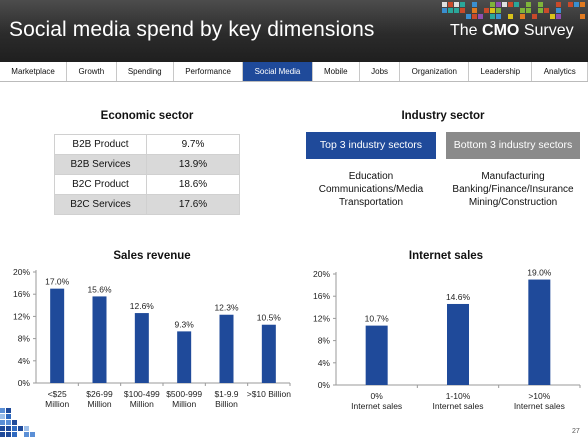 The width and height of the screenshot is (588, 438). I want to click on brand-logo: The CMO Survey, so click(515, 31).